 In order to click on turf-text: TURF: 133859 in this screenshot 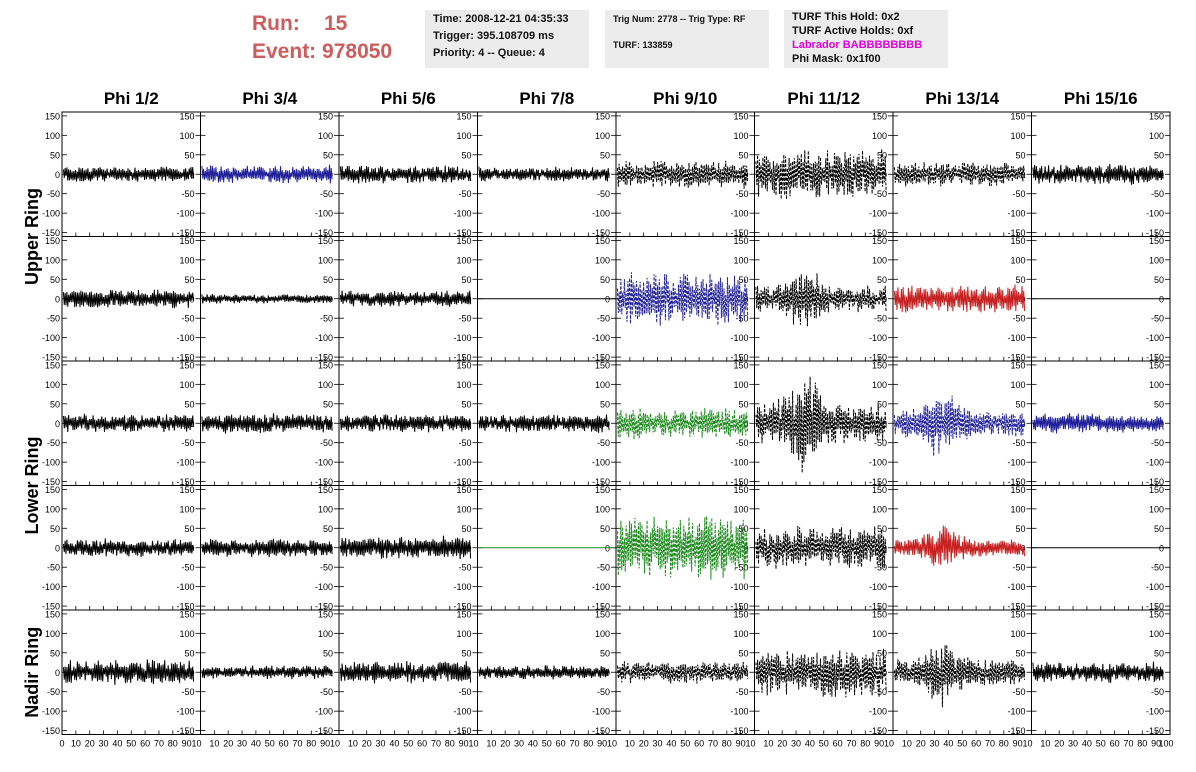, I will do `click(643, 45)`.